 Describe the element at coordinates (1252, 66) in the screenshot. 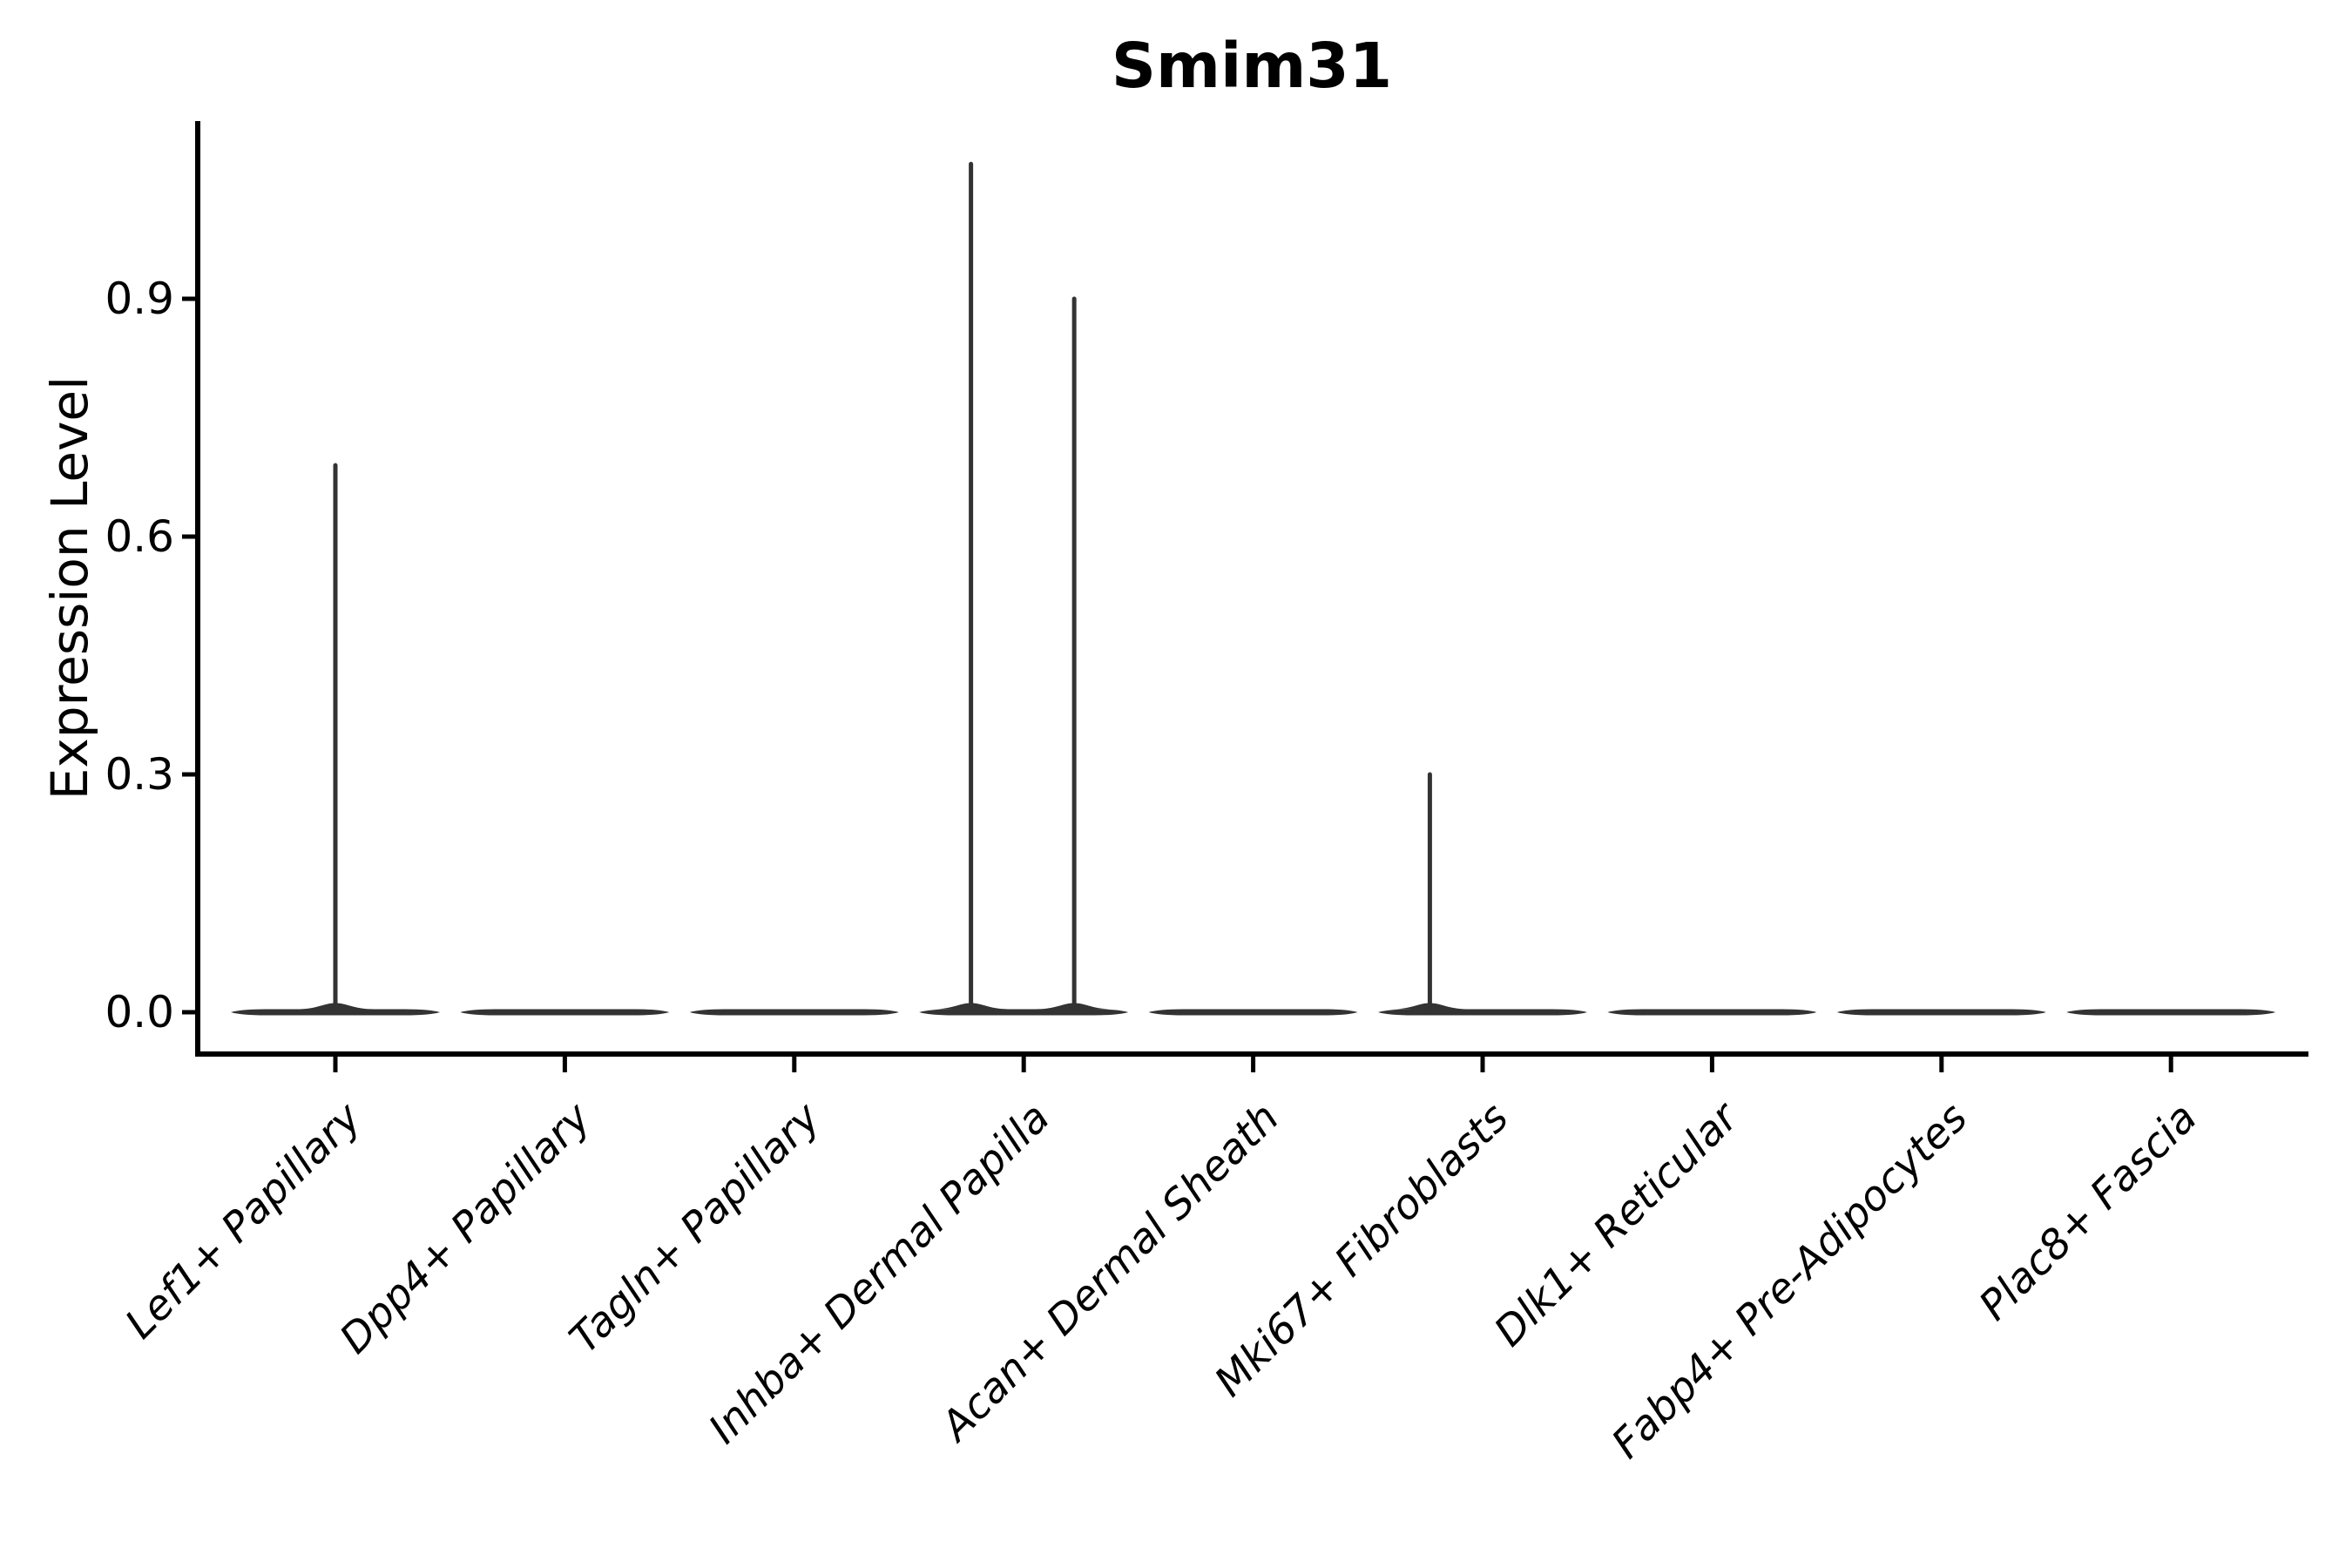

I see `chart-title: Smim31` at that location.